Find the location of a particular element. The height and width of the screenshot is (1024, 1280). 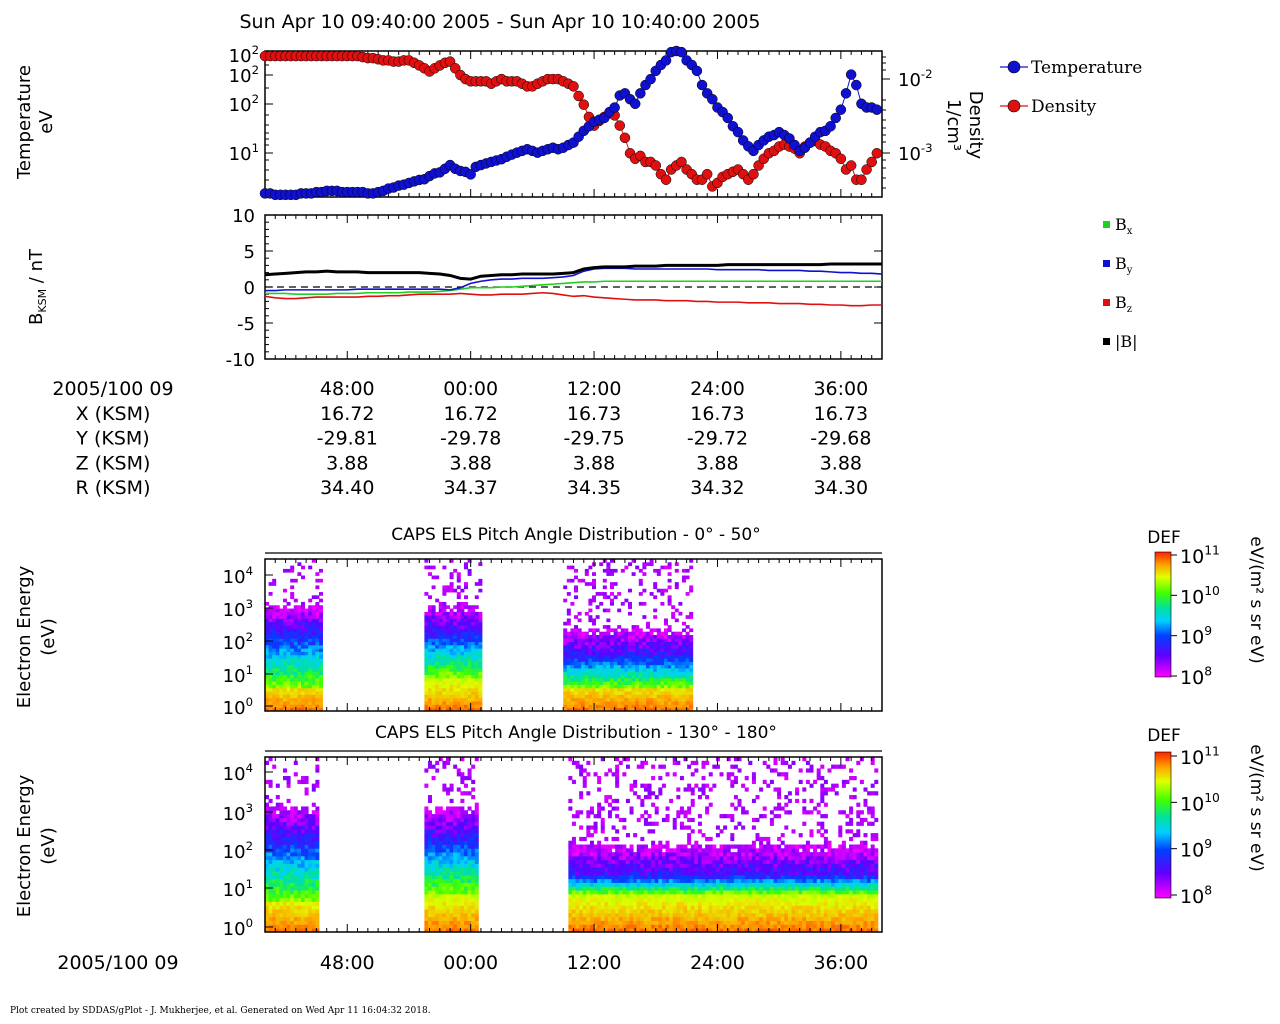

density-point is located at coordinates (620, 125).